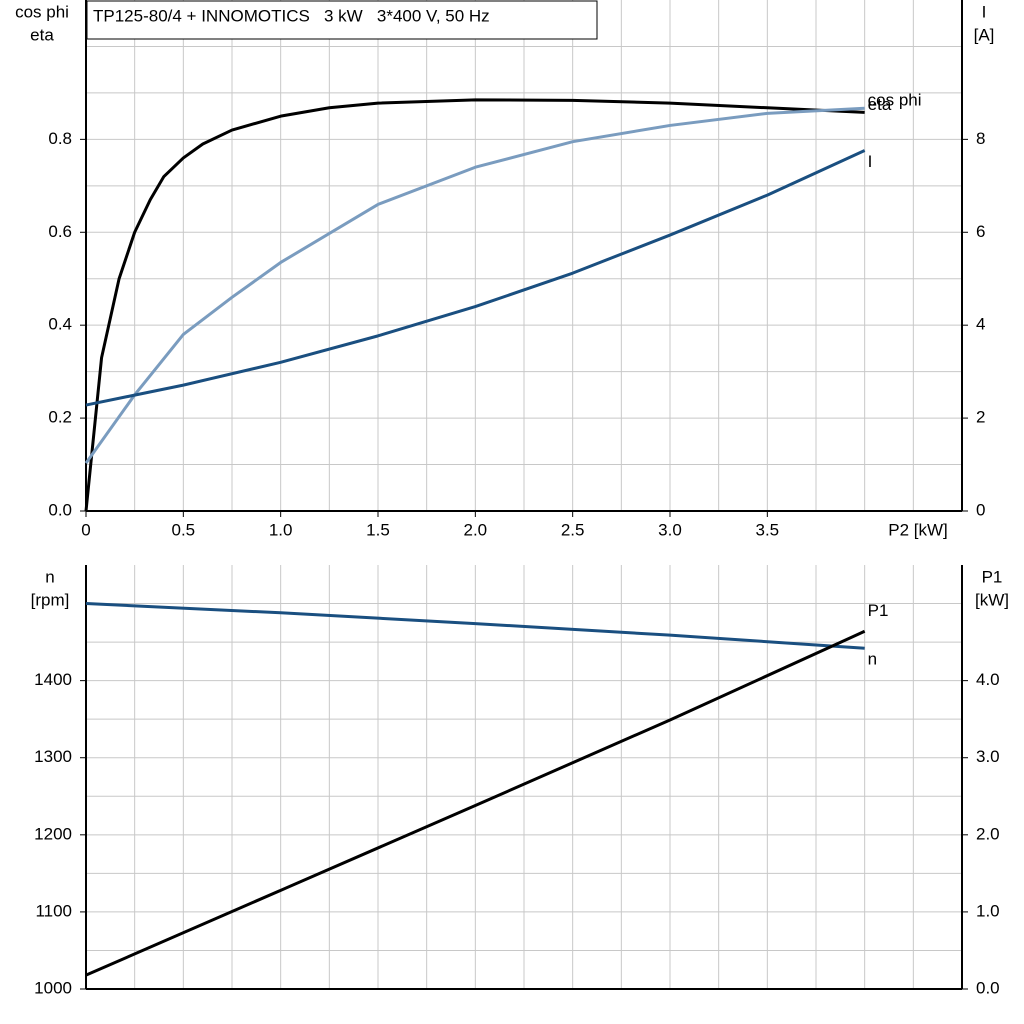 The height and width of the screenshot is (1024, 1024). Describe the element at coordinates (42, 11) in the screenshot. I see `y-axis-label: cos phi` at that location.